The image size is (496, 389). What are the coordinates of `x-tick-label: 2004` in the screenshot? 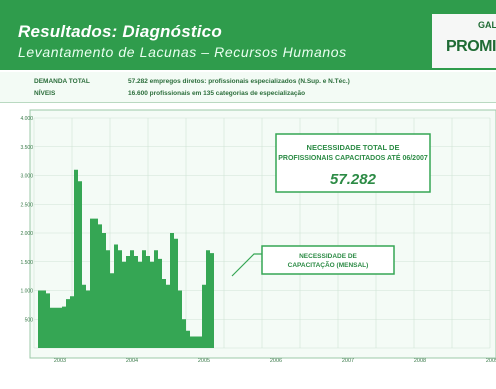 It's located at (132, 361).